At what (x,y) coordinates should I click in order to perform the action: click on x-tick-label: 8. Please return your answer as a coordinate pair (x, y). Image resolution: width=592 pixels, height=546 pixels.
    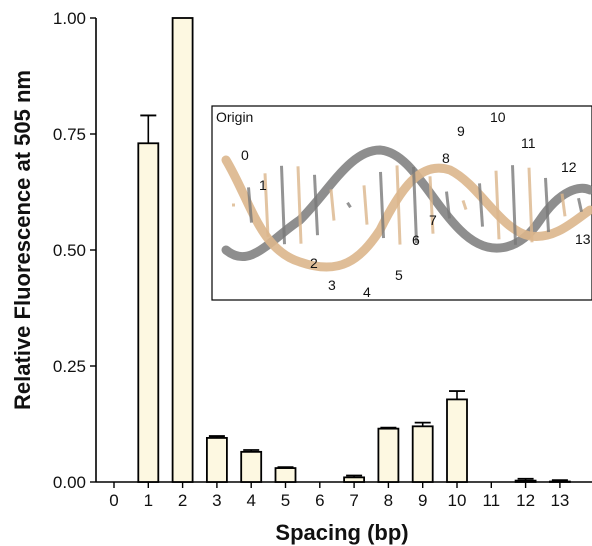
    Looking at the image, I should click on (388, 500).